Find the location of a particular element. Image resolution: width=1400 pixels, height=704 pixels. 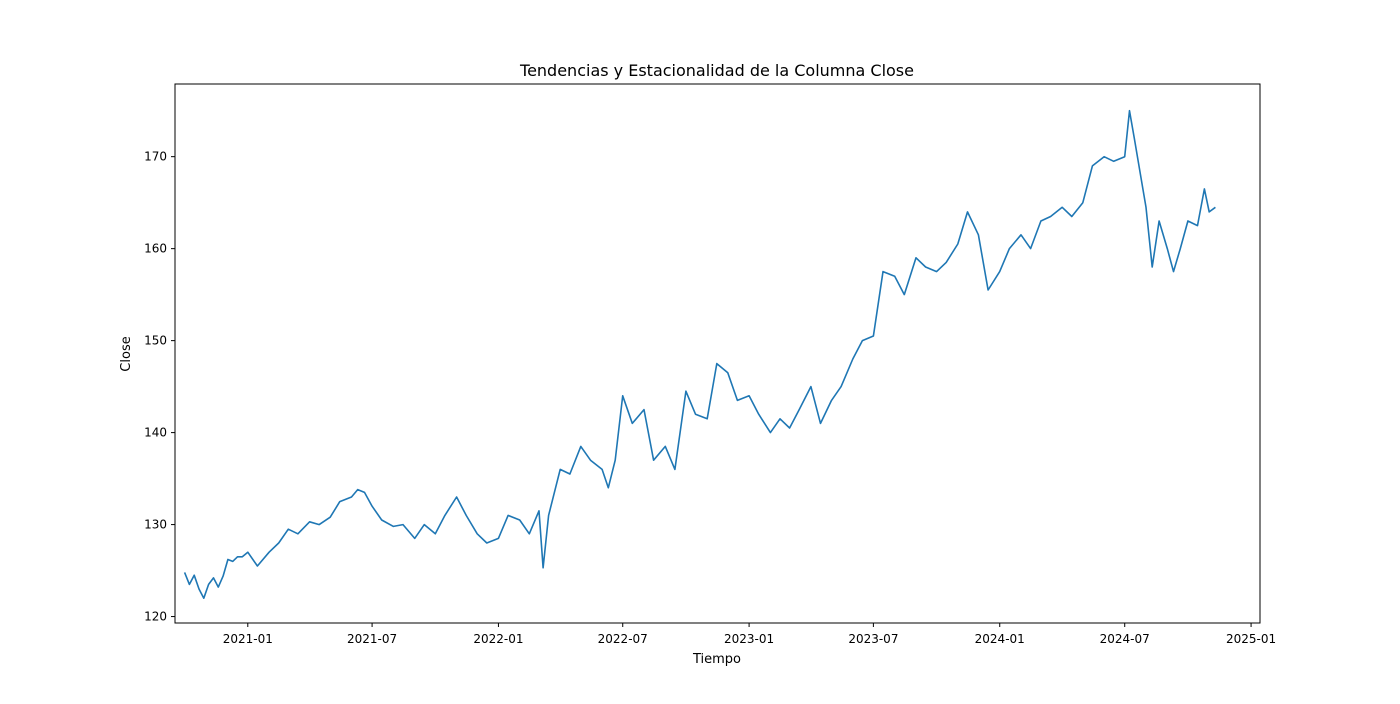

x-tick-label: 2025-01 is located at coordinates (1251, 639).